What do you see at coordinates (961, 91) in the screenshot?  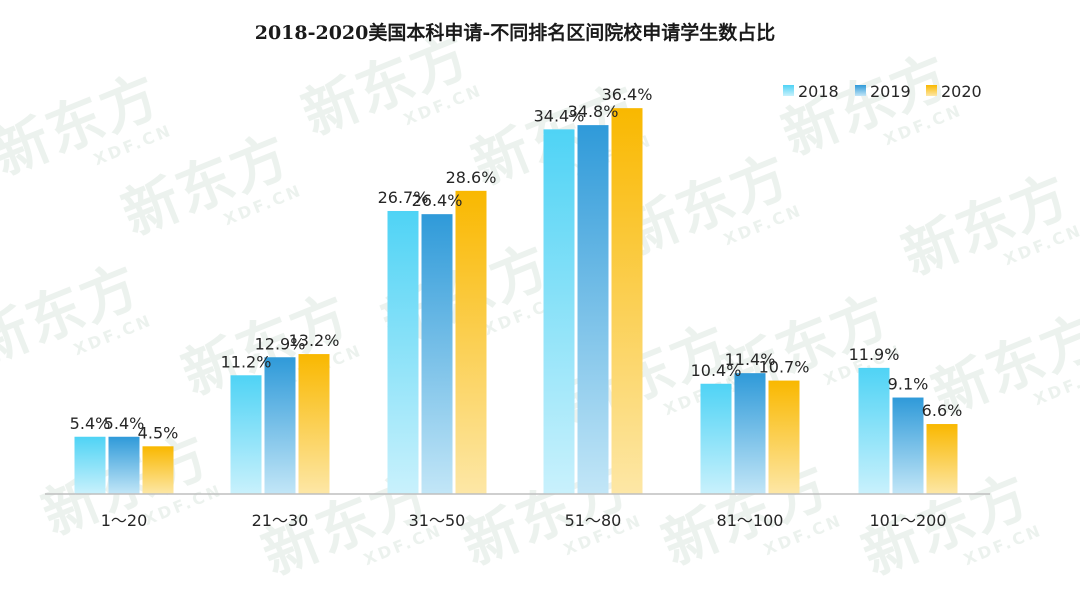 I see `legend-label: 2020` at bounding box center [961, 91].